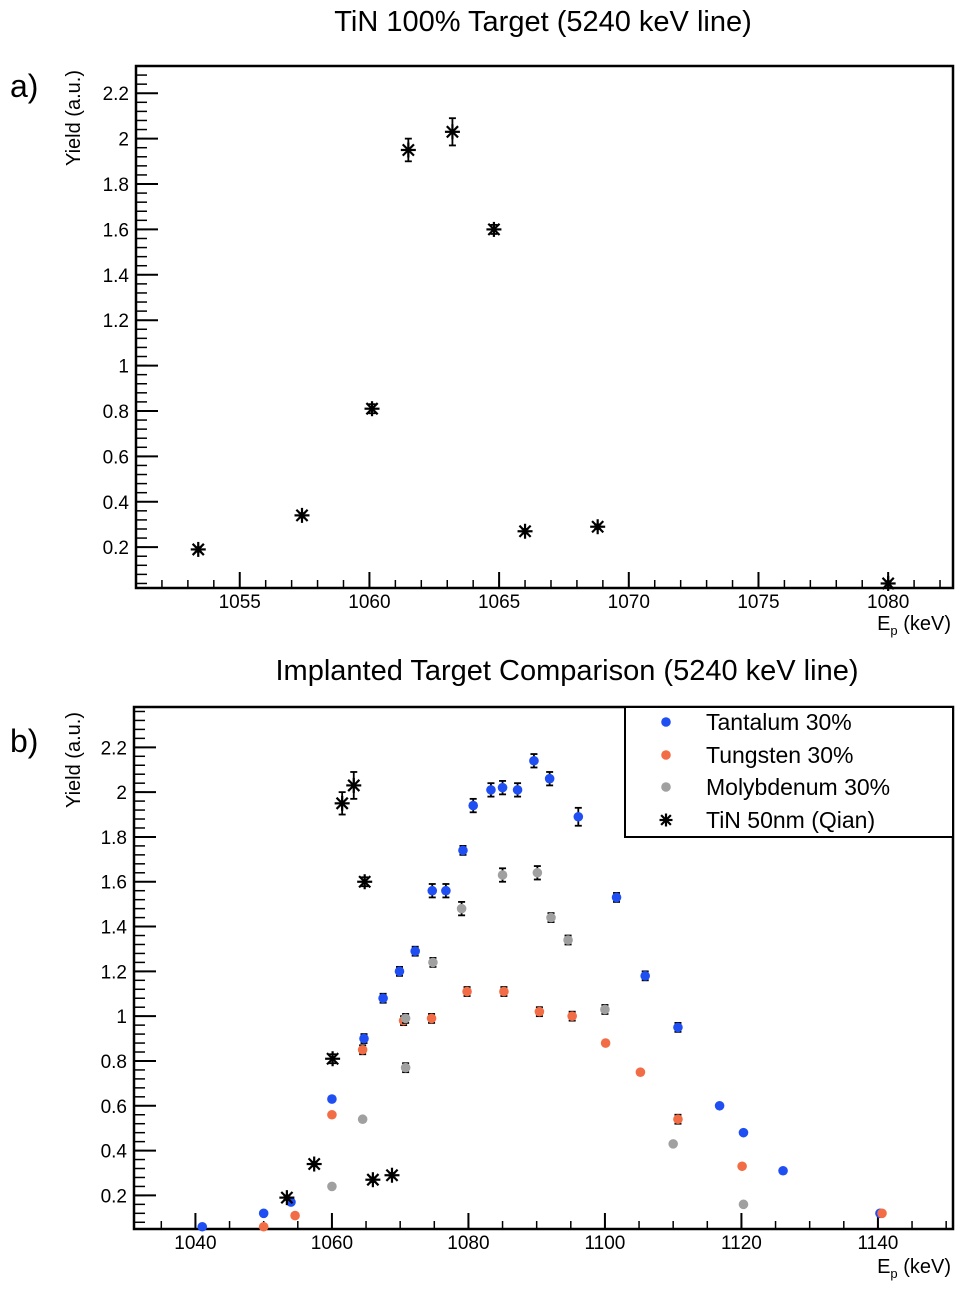  Describe the element at coordinates (779, 722) in the screenshot. I see `legend-label-tantalum: Tantalum 30%` at that location.